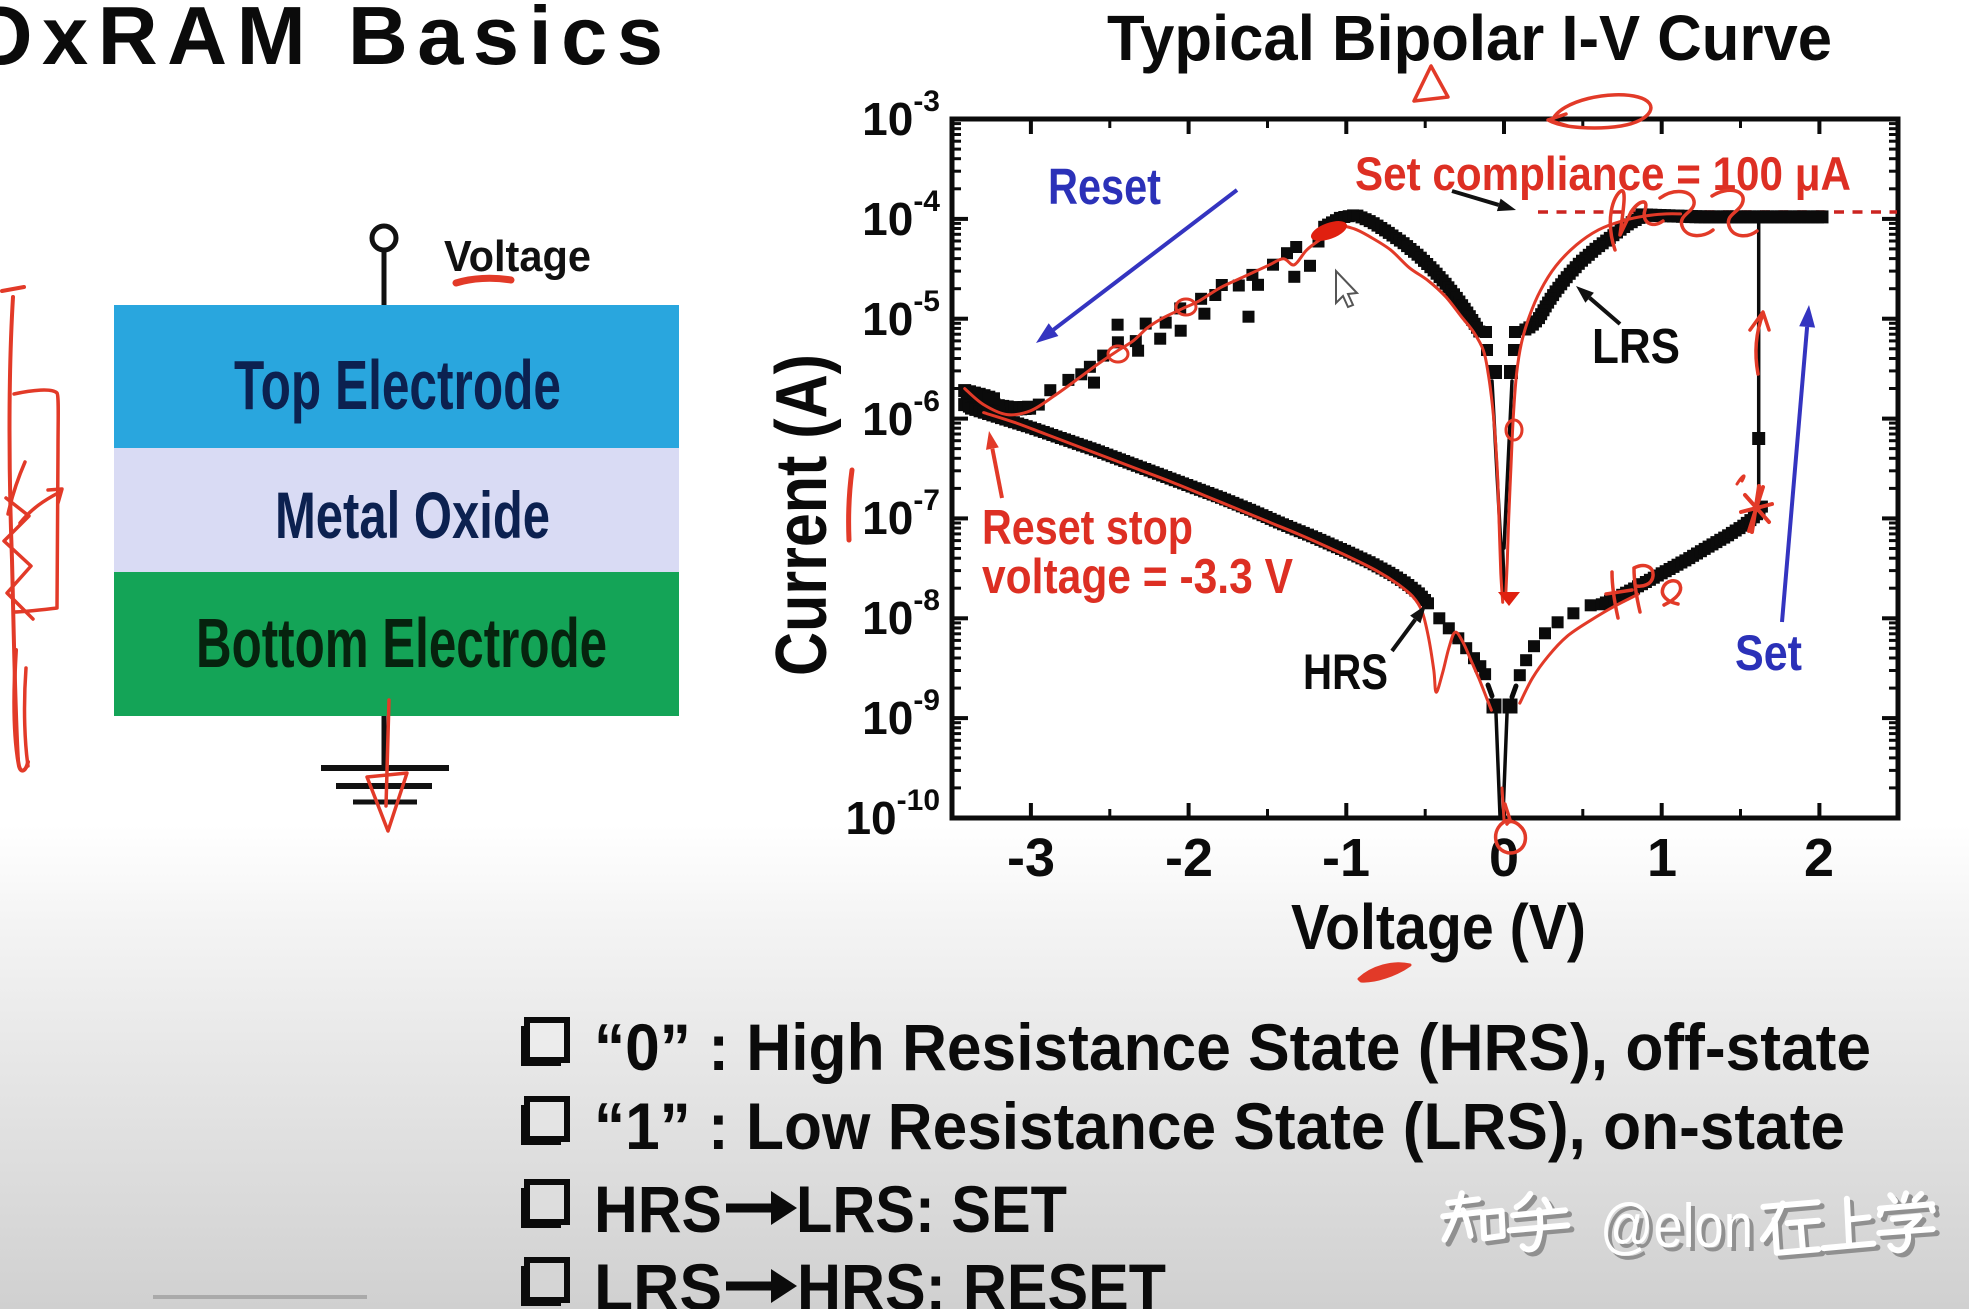 The width and height of the screenshot is (1984, 1309). I want to click on svg-text: voltage = -3.3 V, so click(1137, 577).